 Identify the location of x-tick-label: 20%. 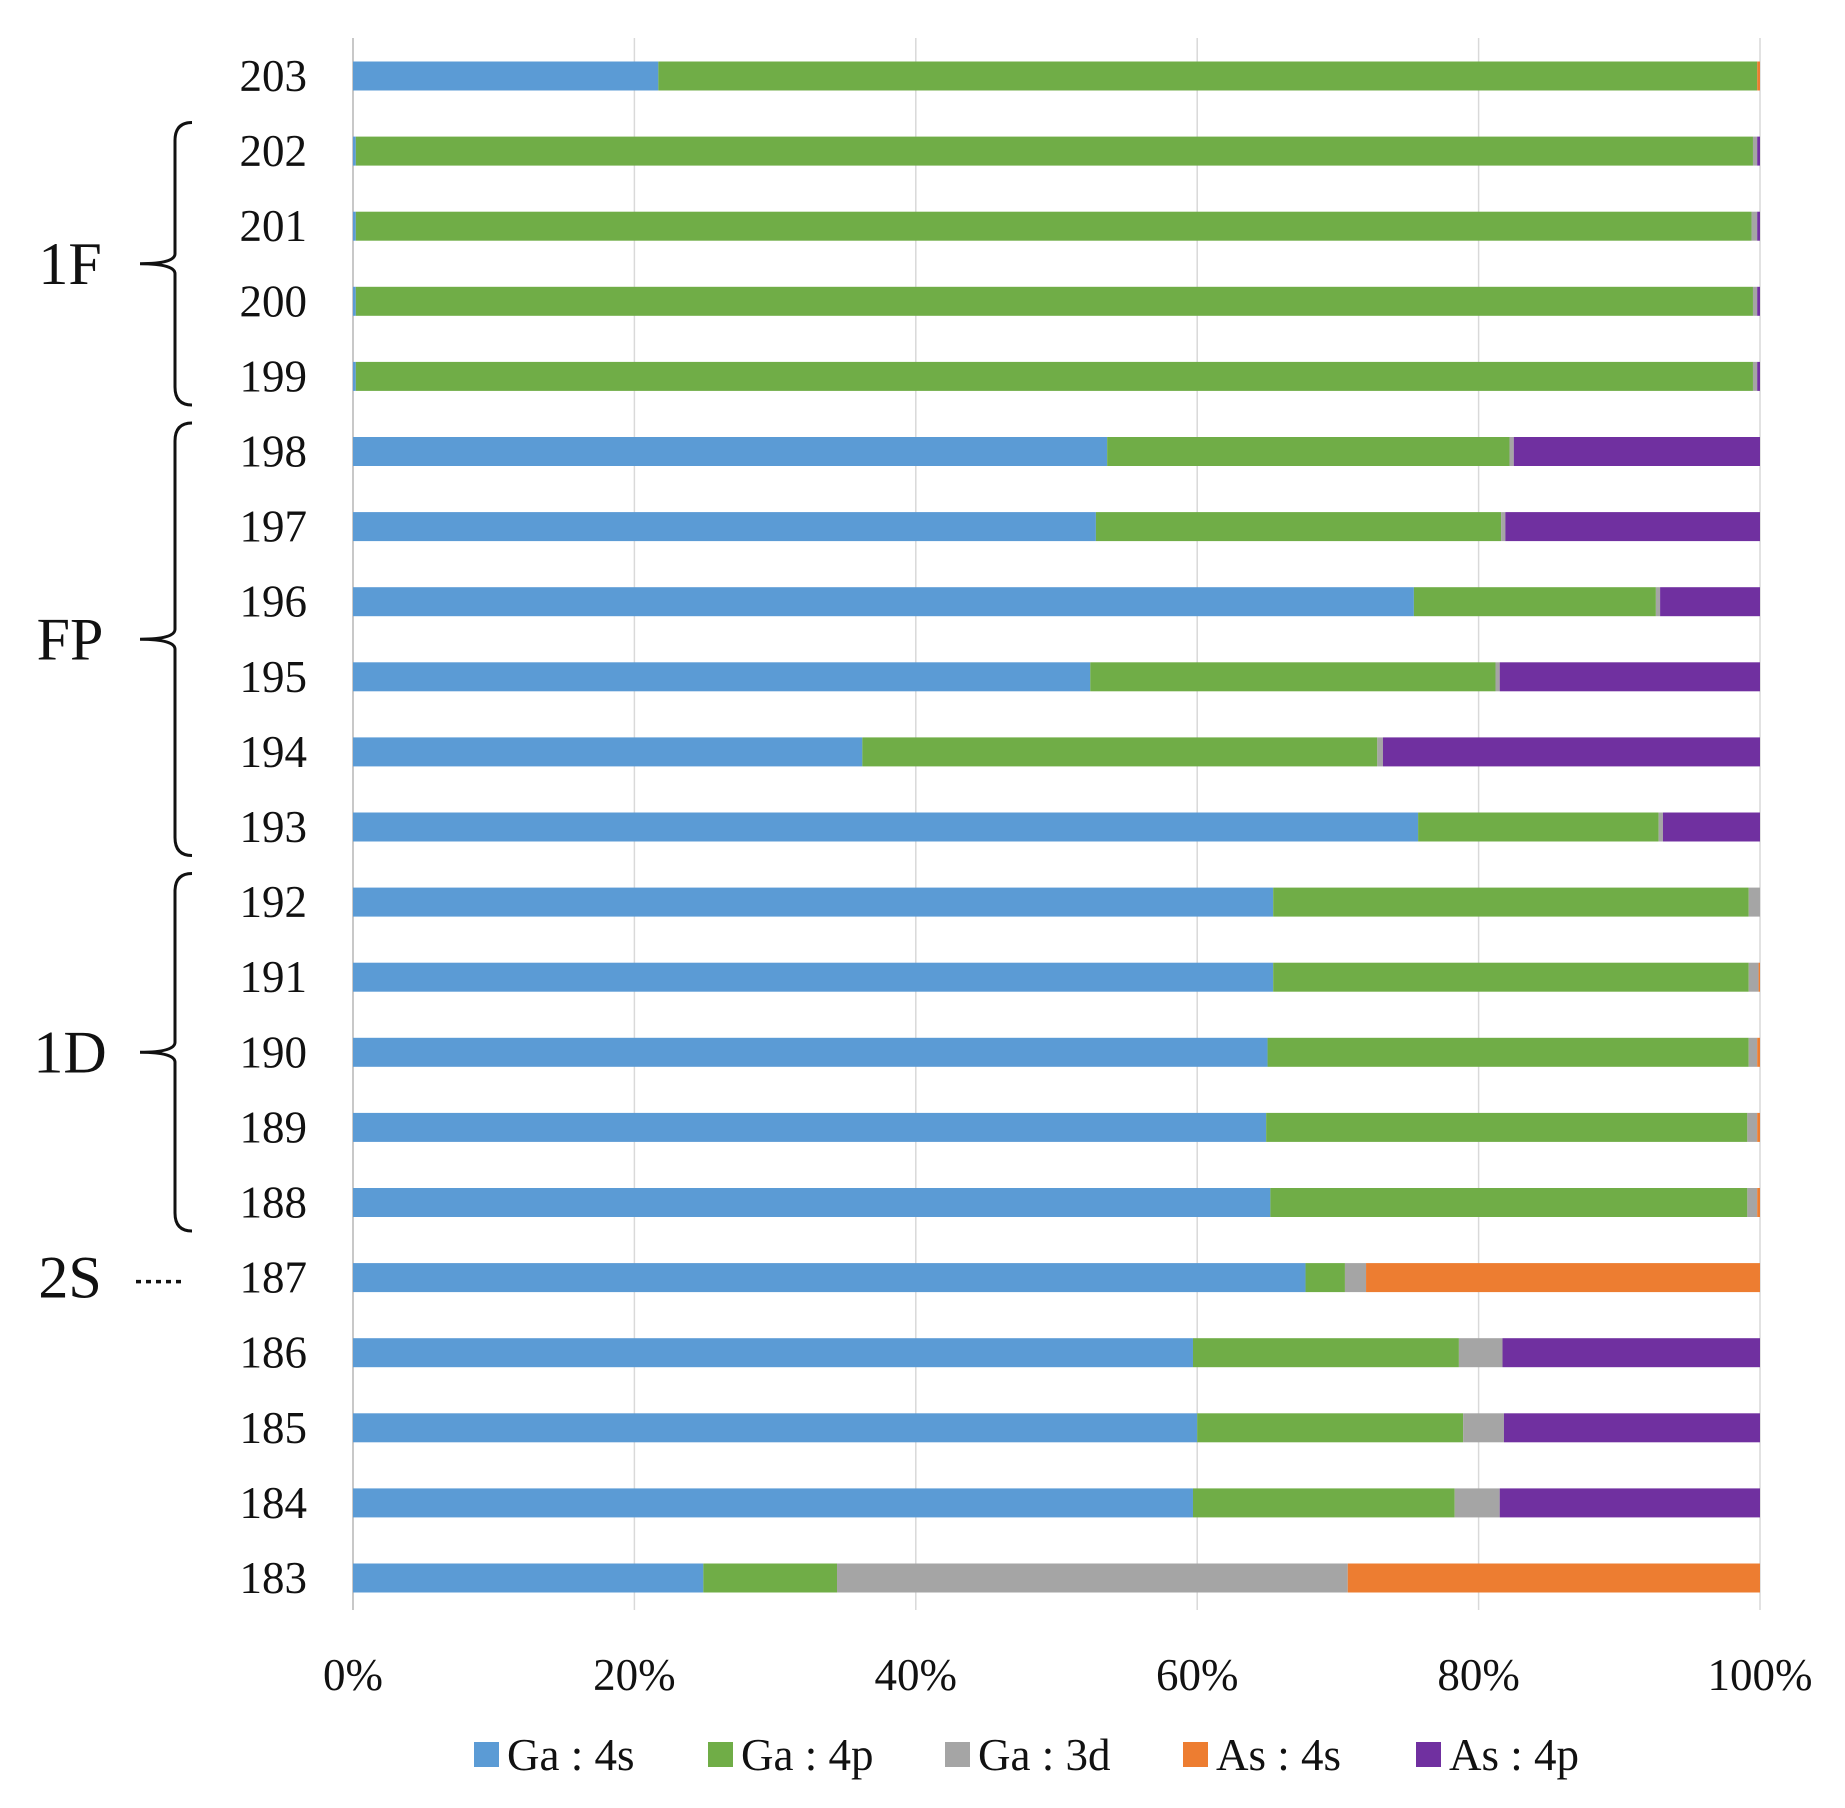
(634, 1675).